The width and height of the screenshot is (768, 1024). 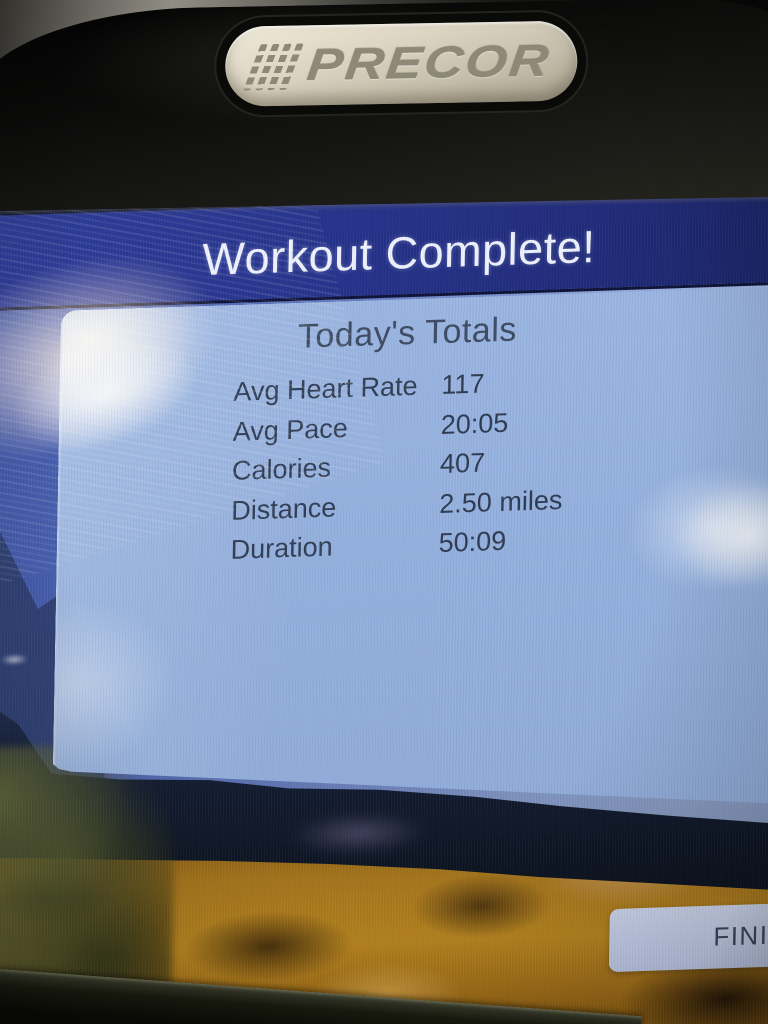 I want to click on stat-value: 20:05, so click(x=474, y=423).